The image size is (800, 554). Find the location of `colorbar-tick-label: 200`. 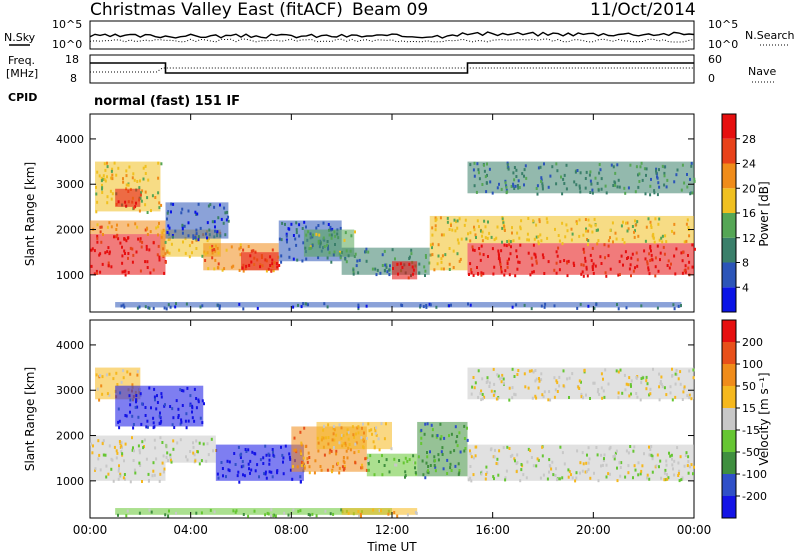

colorbar-tick-label: 200 is located at coordinates (752, 342).